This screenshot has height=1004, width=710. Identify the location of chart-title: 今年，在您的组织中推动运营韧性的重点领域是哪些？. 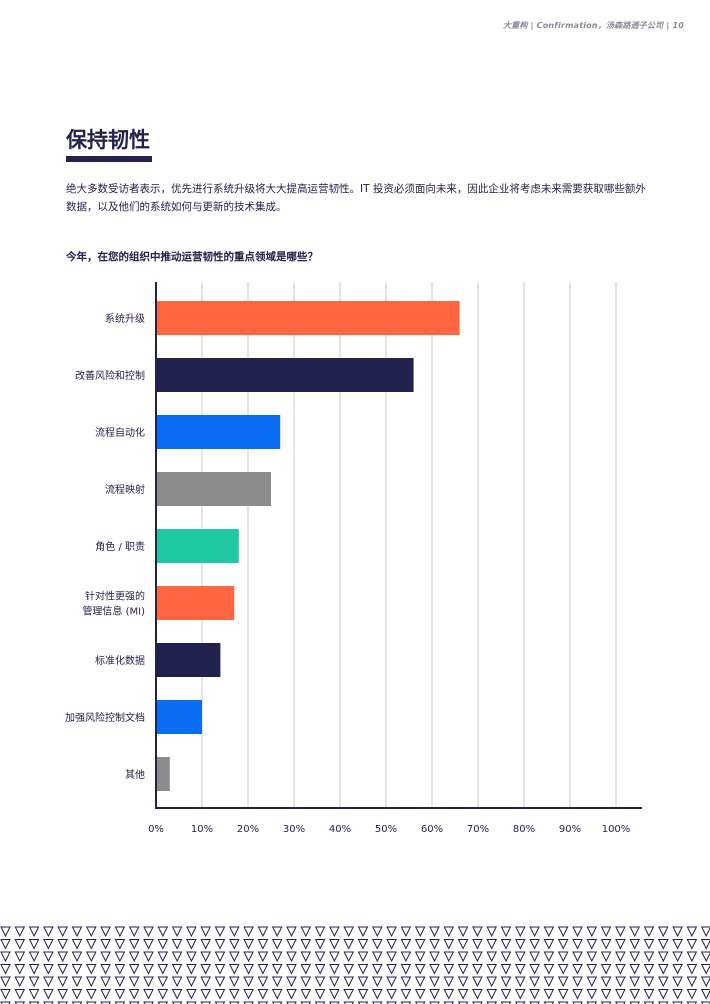
(192, 257).